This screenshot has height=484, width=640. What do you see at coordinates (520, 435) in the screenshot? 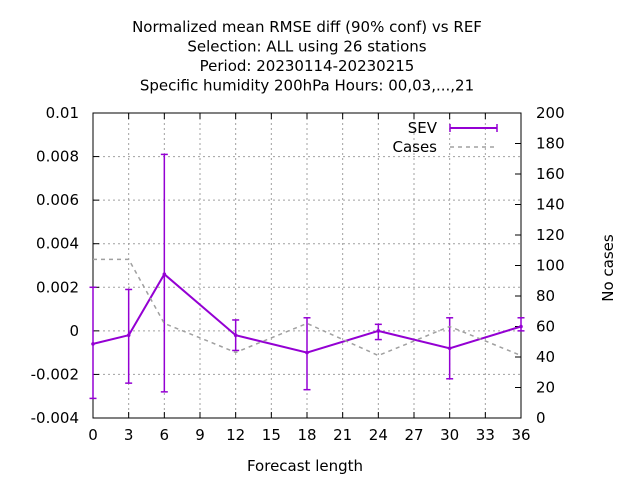
I see `x-tick-label: 36` at bounding box center [520, 435].